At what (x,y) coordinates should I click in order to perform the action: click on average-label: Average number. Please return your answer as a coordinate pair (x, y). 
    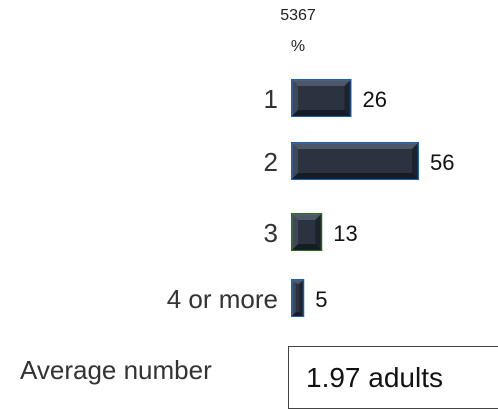
    Looking at the image, I should click on (116, 370).